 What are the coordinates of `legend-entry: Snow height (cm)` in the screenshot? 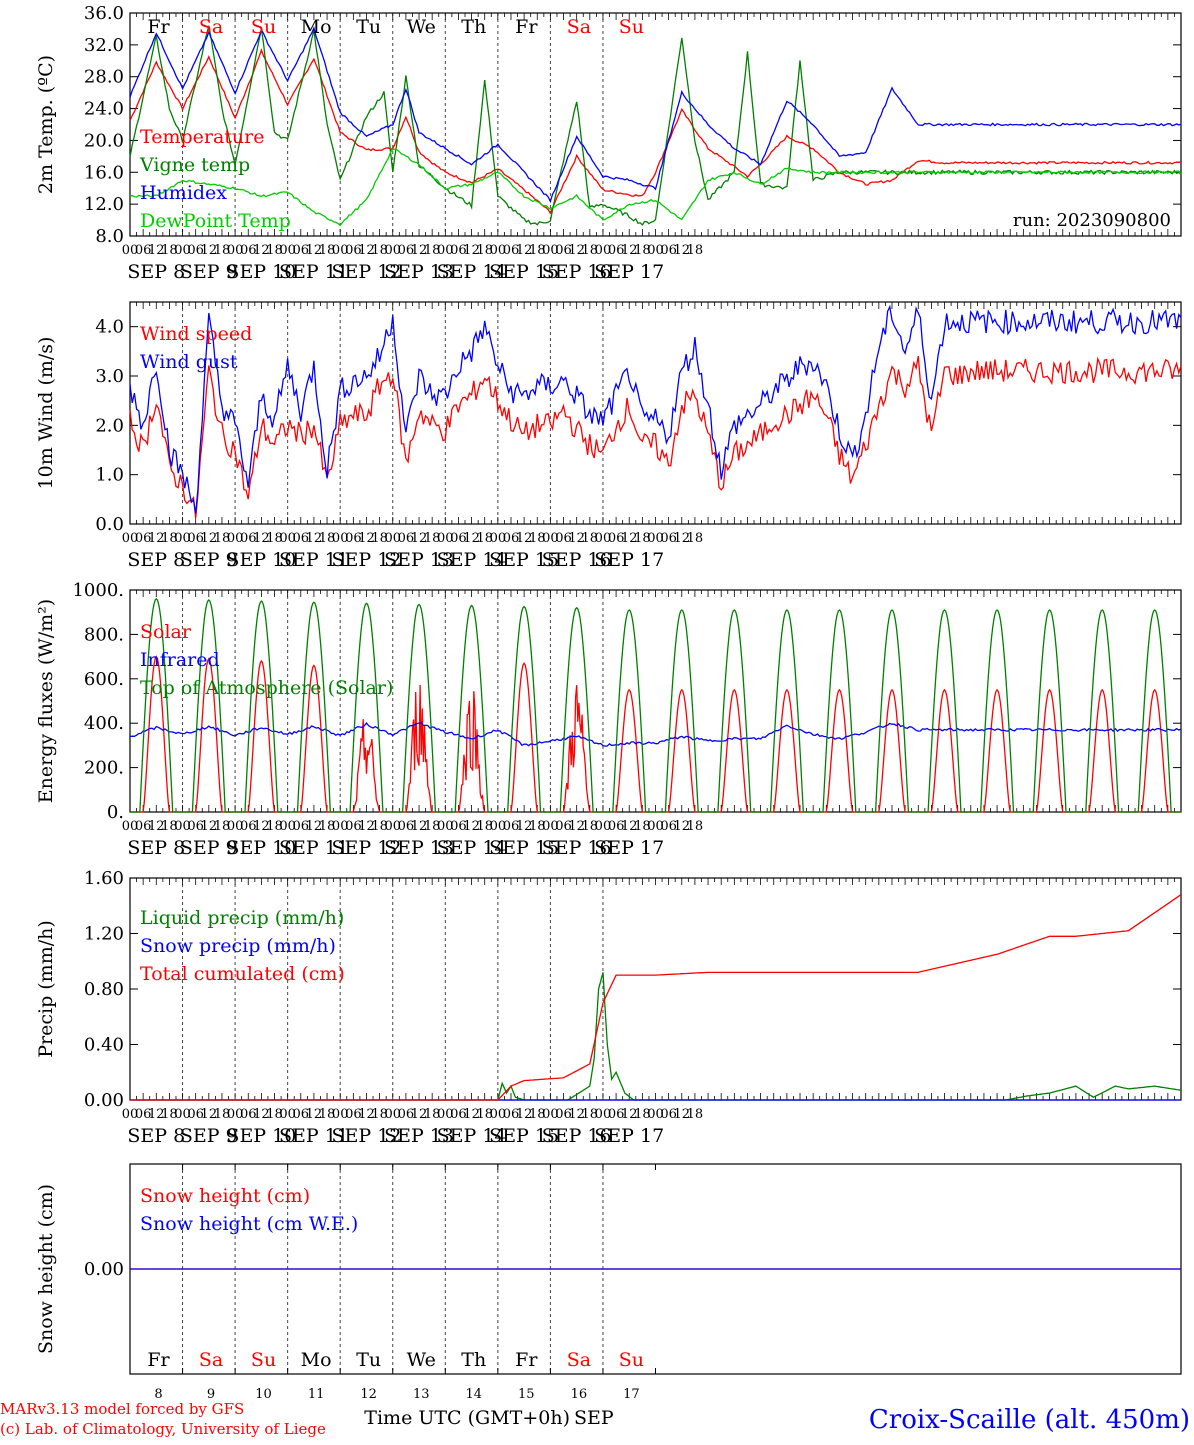 It's located at (225, 1196).